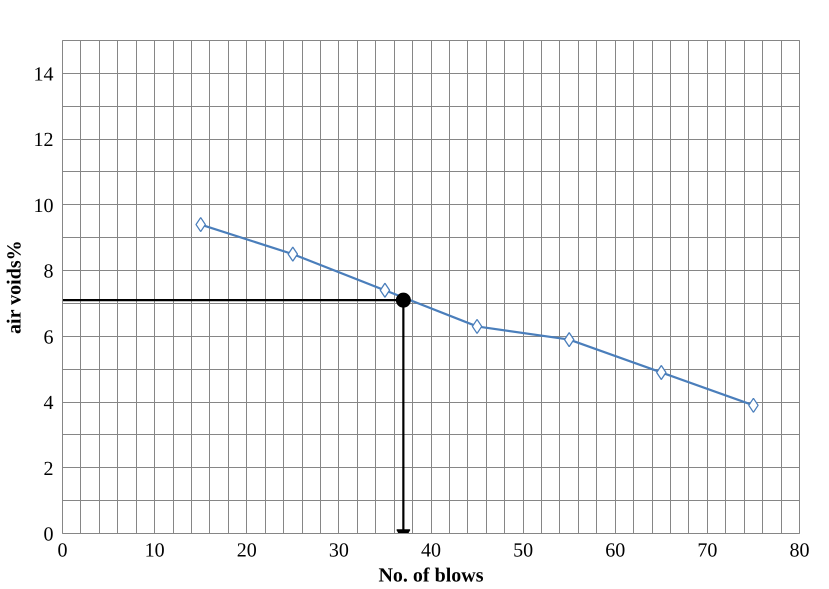  Describe the element at coordinates (154, 551) in the screenshot. I see `x-tick-label: 10` at that location.